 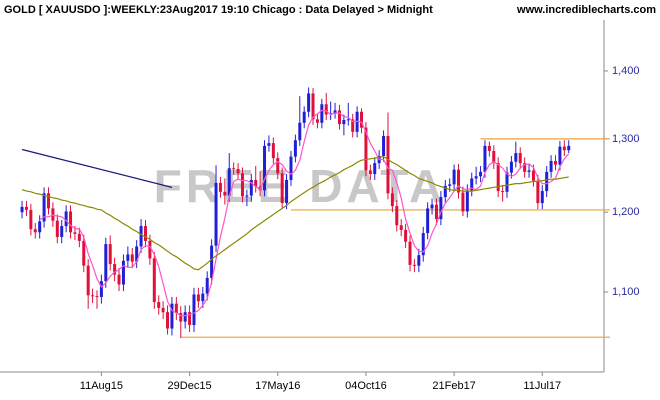 What do you see at coordinates (453, 386) in the screenshot?
I see `x-tick-label: 21Feb17` at bounding box center [453, 386].